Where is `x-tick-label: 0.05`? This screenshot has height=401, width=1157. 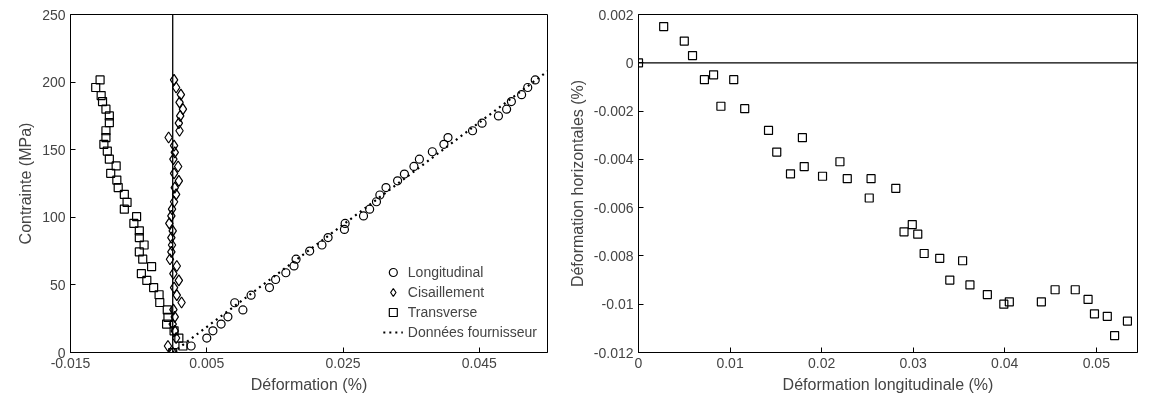
x-tick-label: 0.05 is located at coordinates (1096, 362).